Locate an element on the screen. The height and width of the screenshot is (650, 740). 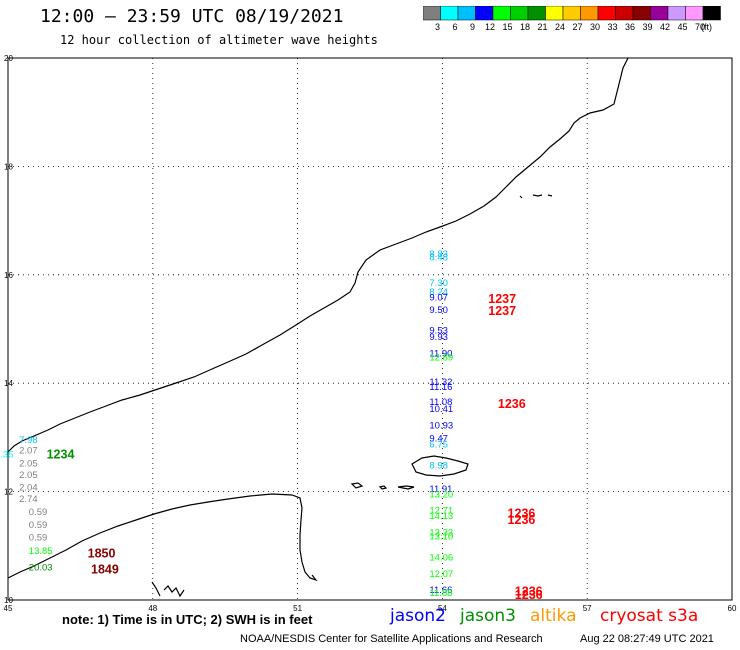
wave-height-value: 13.10 is located at coordinates (441, 537).